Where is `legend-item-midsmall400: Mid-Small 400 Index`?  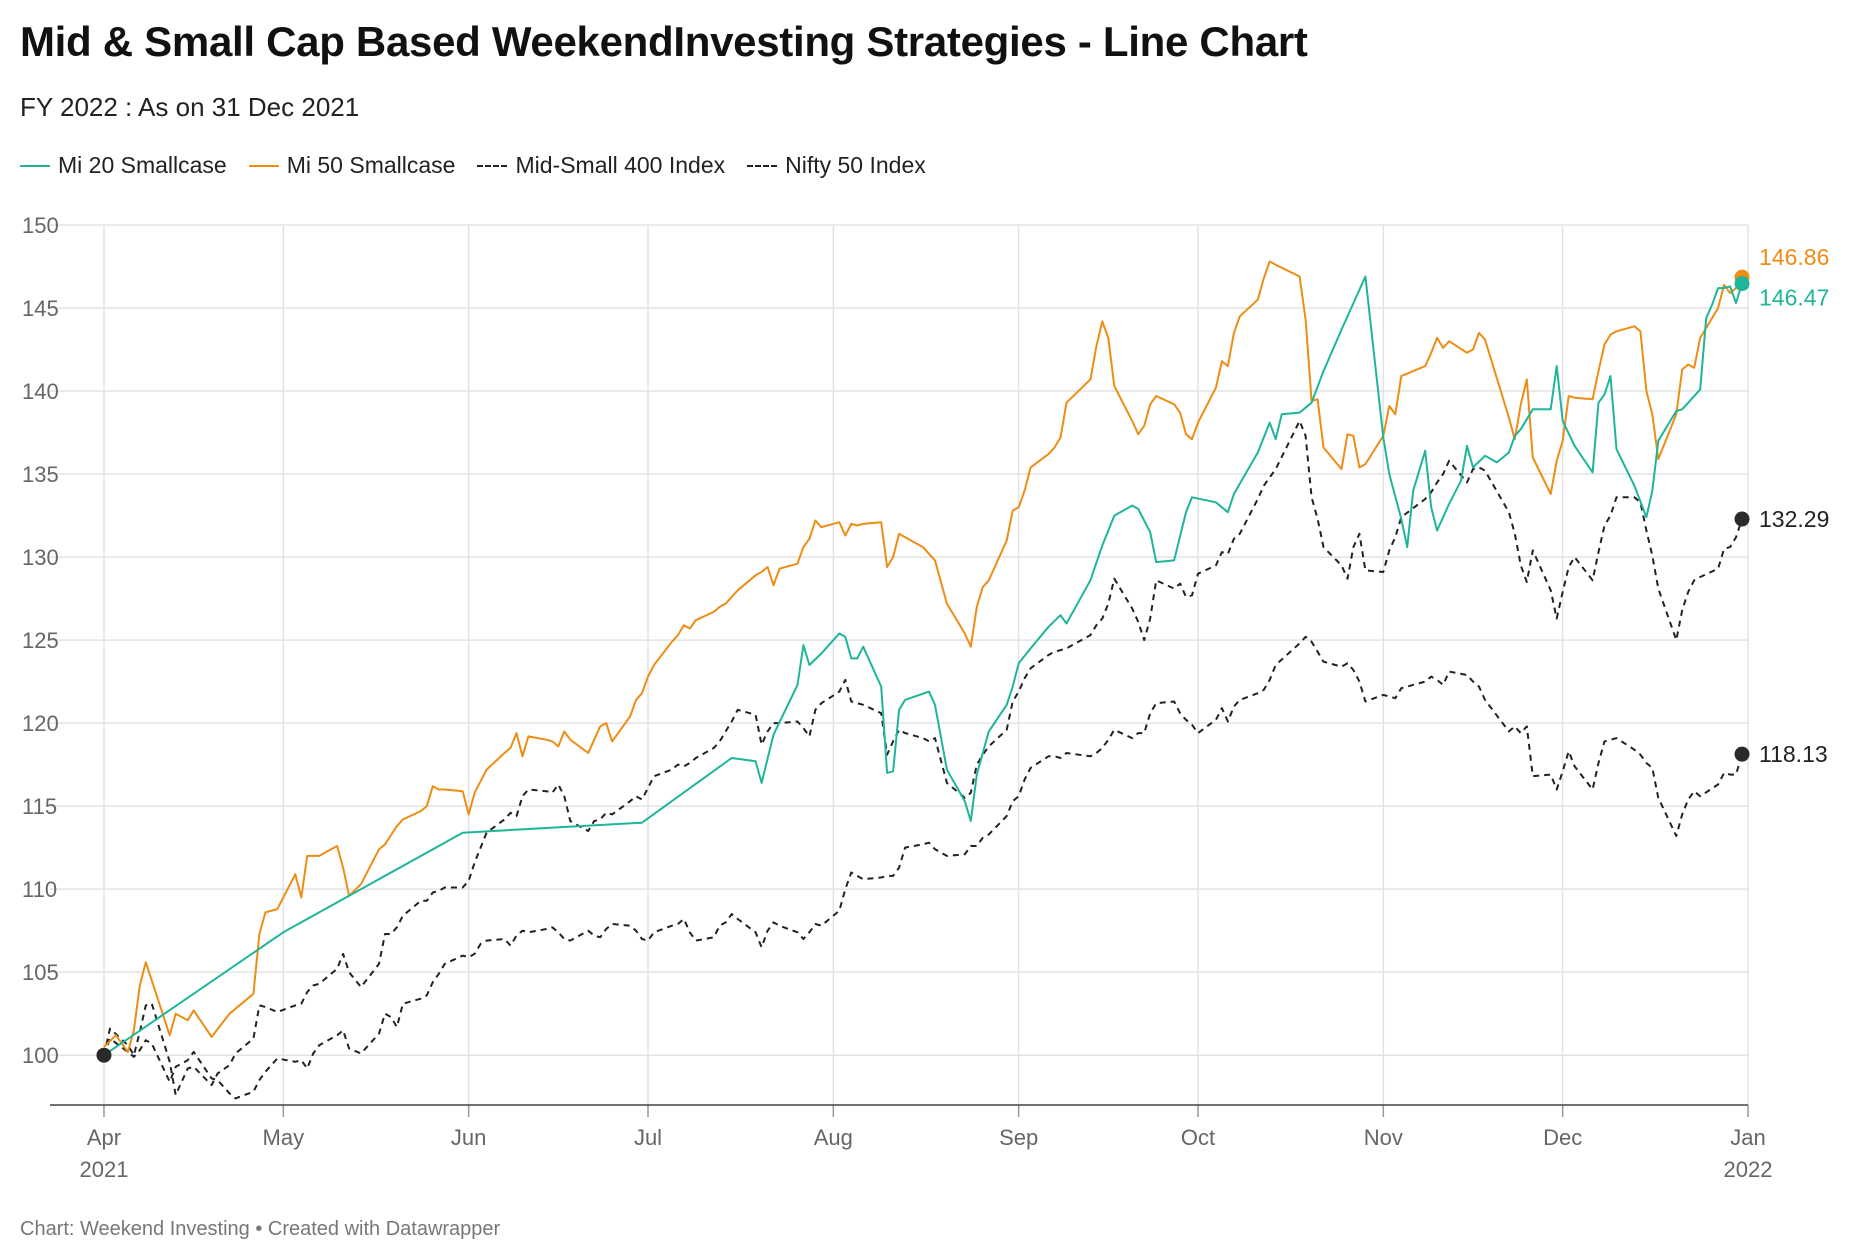 legend-item-midsmall400: Mid-Small 400 Index is located at coordinates (601, 165).